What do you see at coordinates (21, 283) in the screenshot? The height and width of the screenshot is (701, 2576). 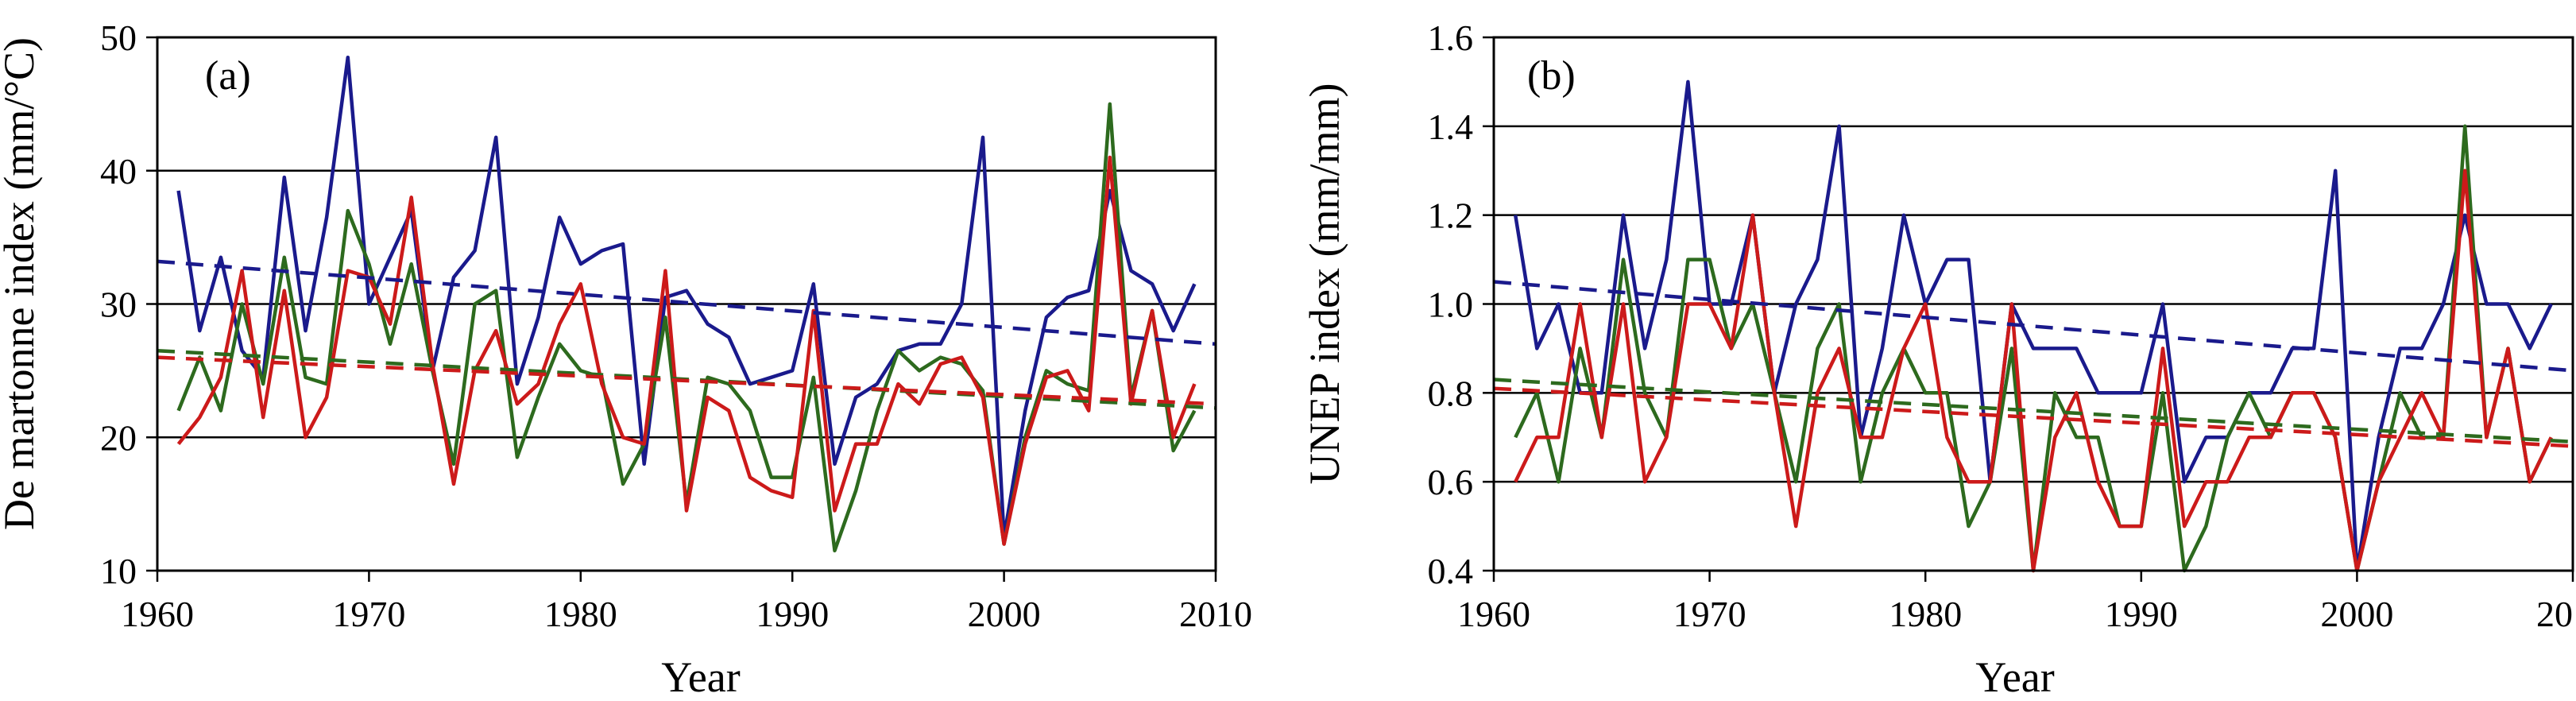 I see `panel-a-y-axis-label: De martonne index (mm/°C)` at bounding box center [21, 283].